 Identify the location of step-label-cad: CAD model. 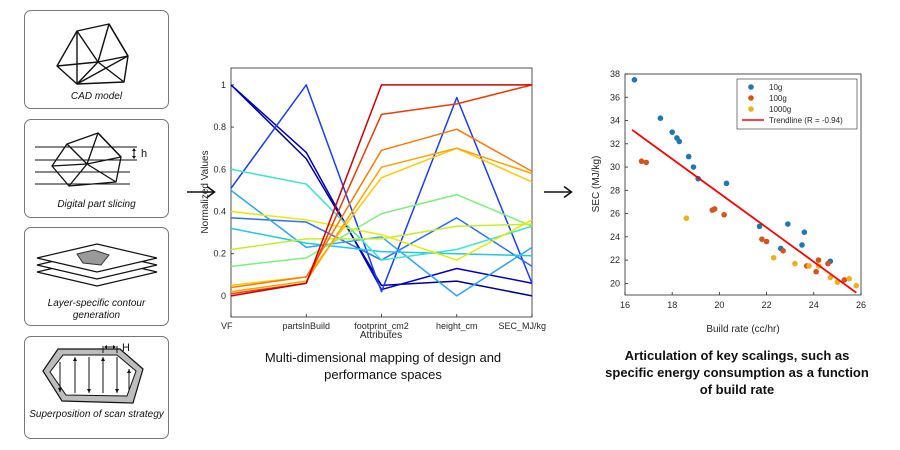
(96, 96).